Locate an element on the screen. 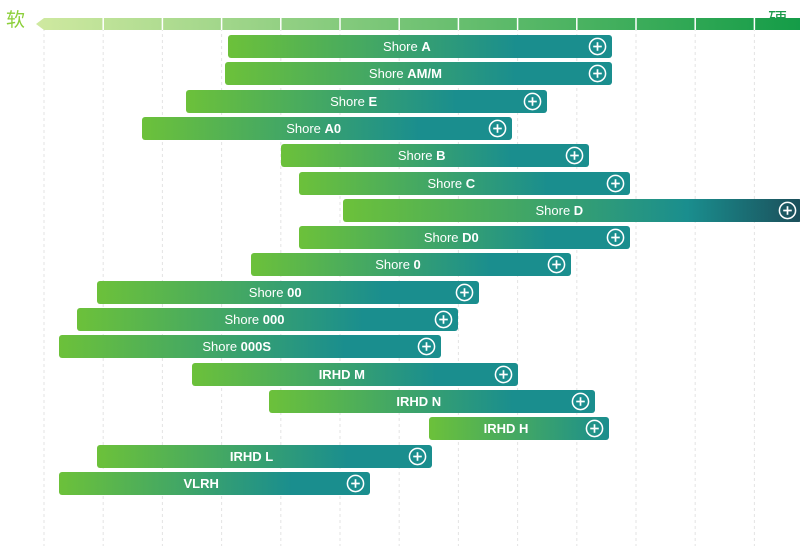  hardness-range-bar: Shore E is located at coordinates (367, 101).